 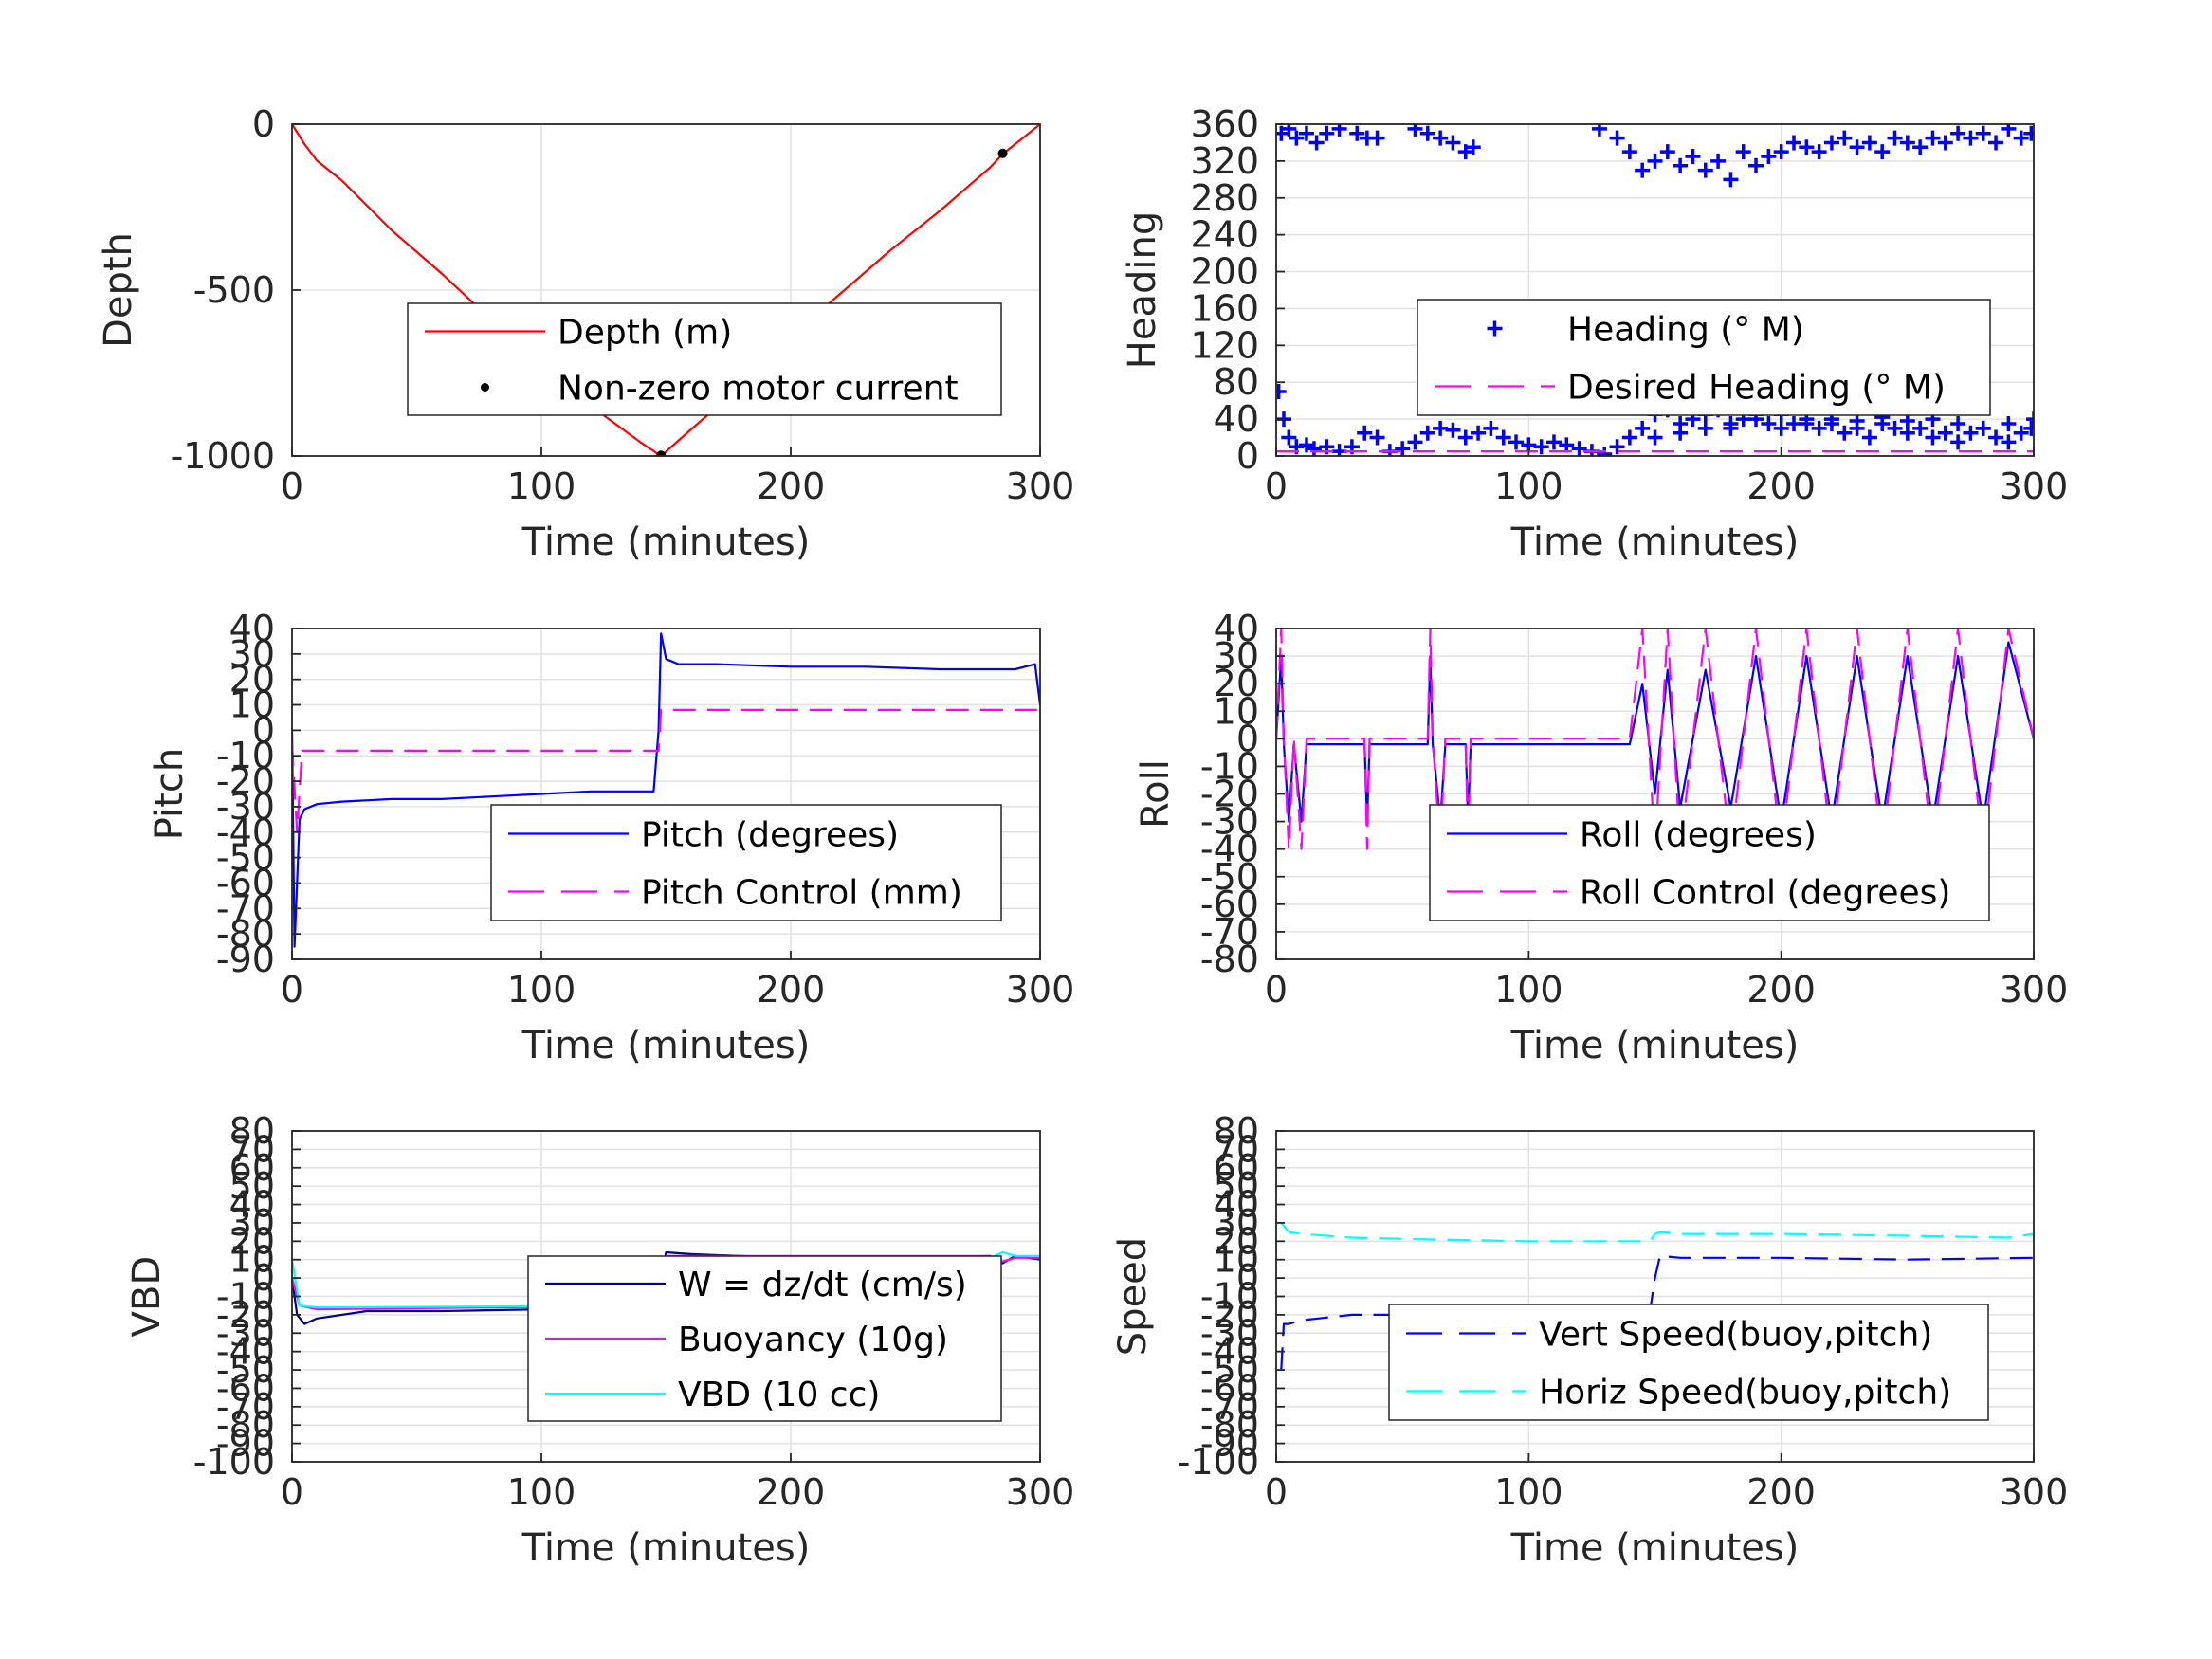 What do you see at coordinates (1229, 1425) in the screenshot?
I see `y-tick-label: -80` at bounding box center [1229, 1425].